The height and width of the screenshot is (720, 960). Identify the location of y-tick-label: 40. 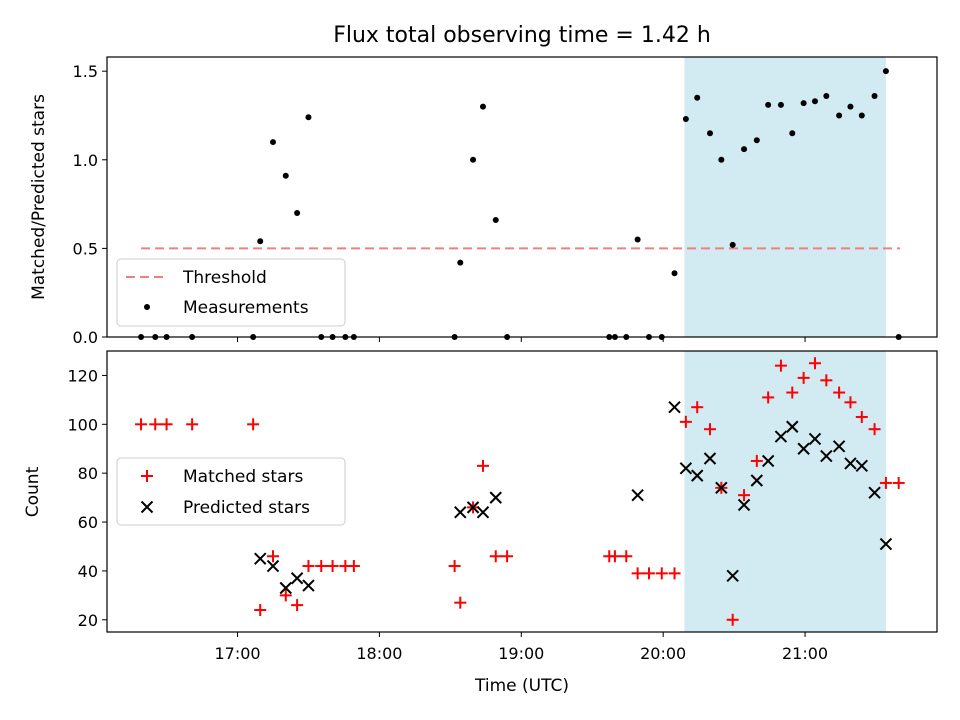
(88, 571).